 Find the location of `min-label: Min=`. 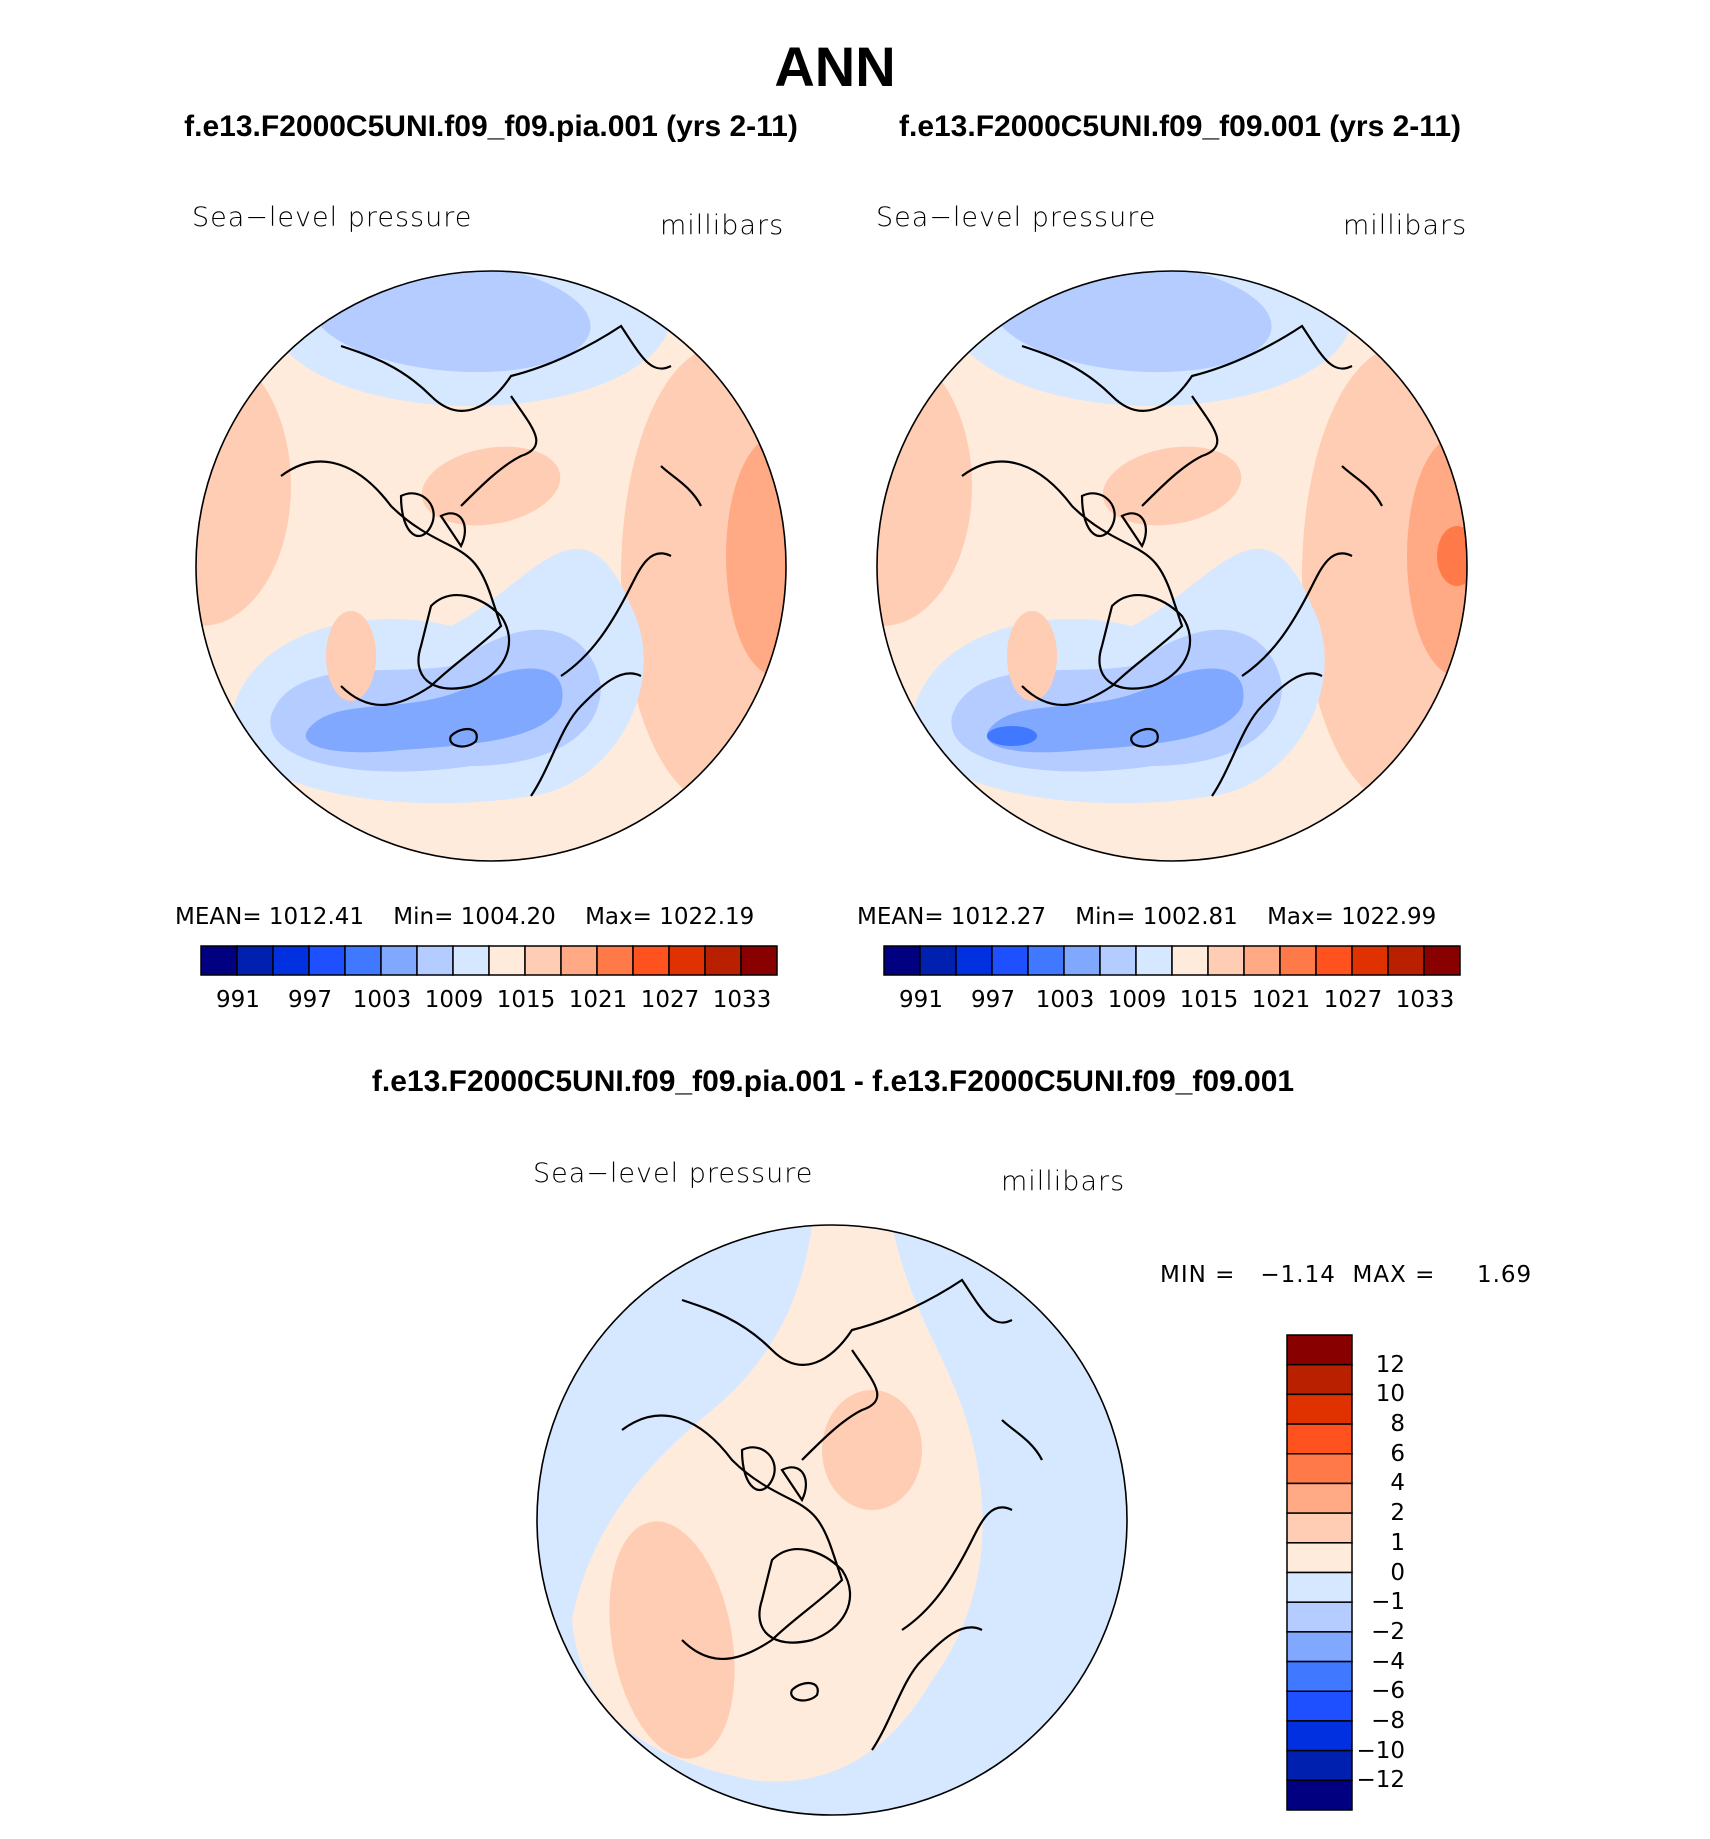

min-label: Min= is located at coordinates (423, 917).